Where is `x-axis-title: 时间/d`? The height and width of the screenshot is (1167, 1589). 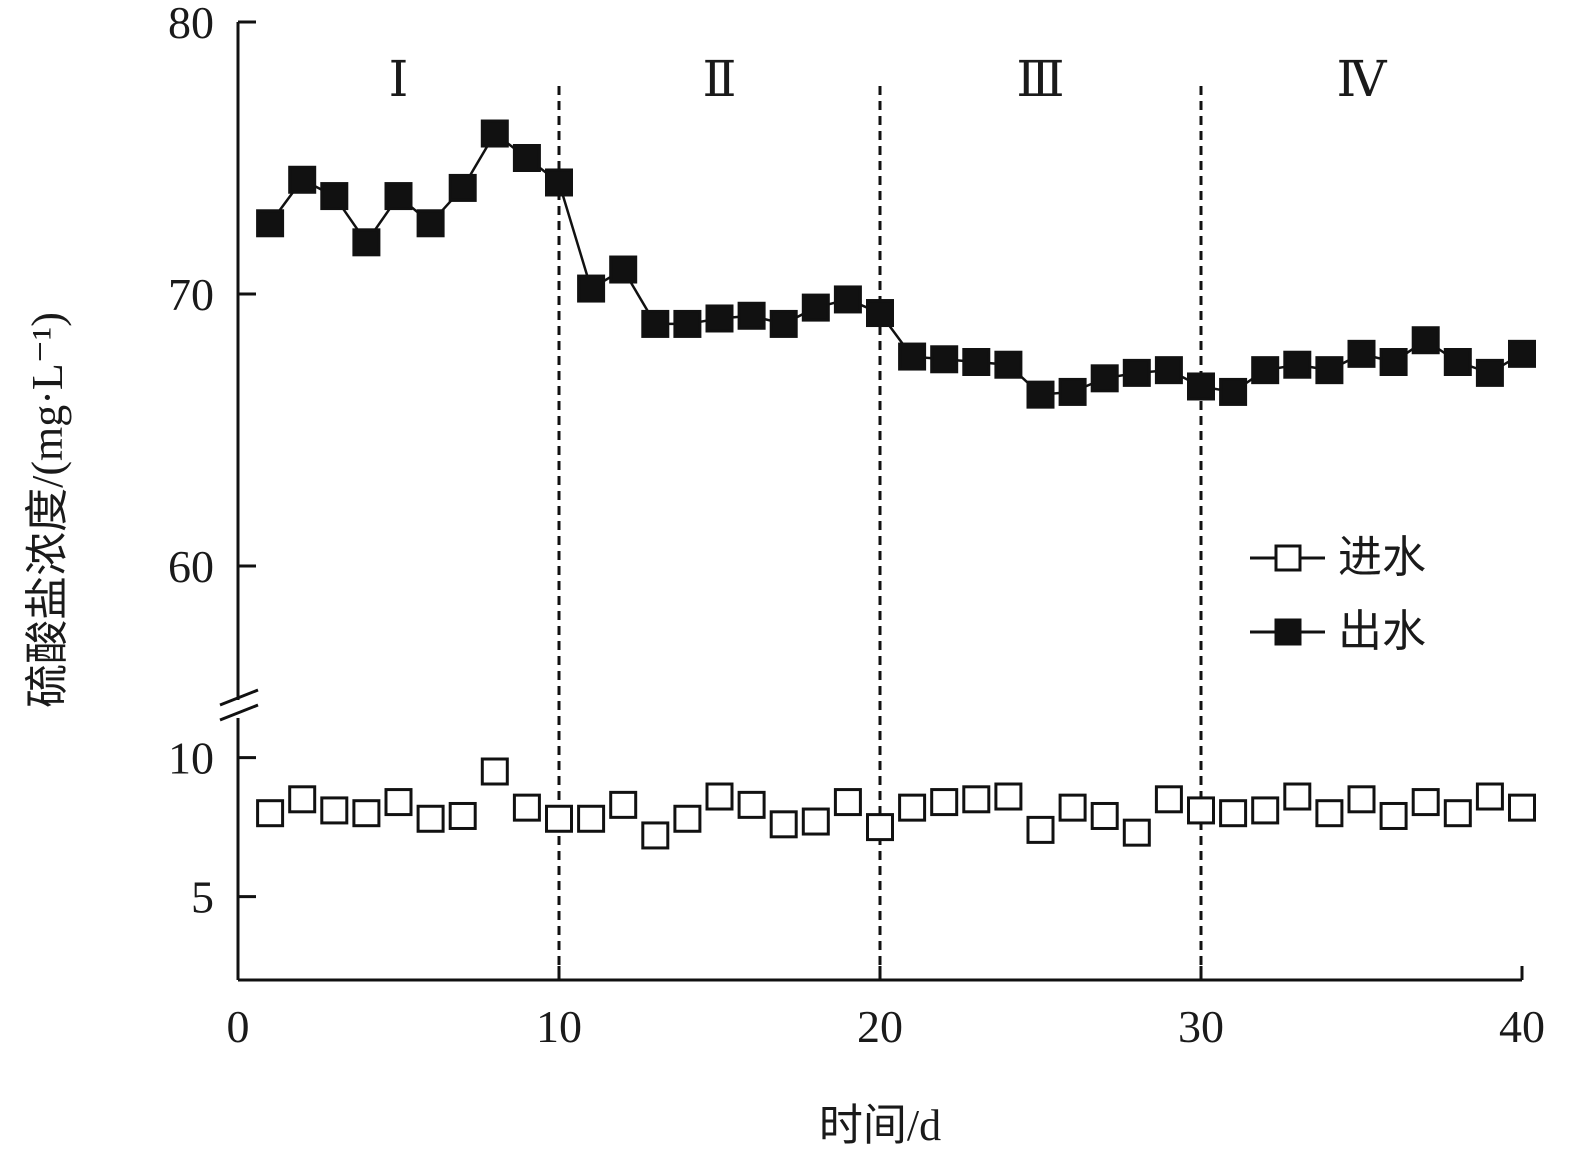 x-axis-title: 时间/d is located at coordinates (880, 1125).